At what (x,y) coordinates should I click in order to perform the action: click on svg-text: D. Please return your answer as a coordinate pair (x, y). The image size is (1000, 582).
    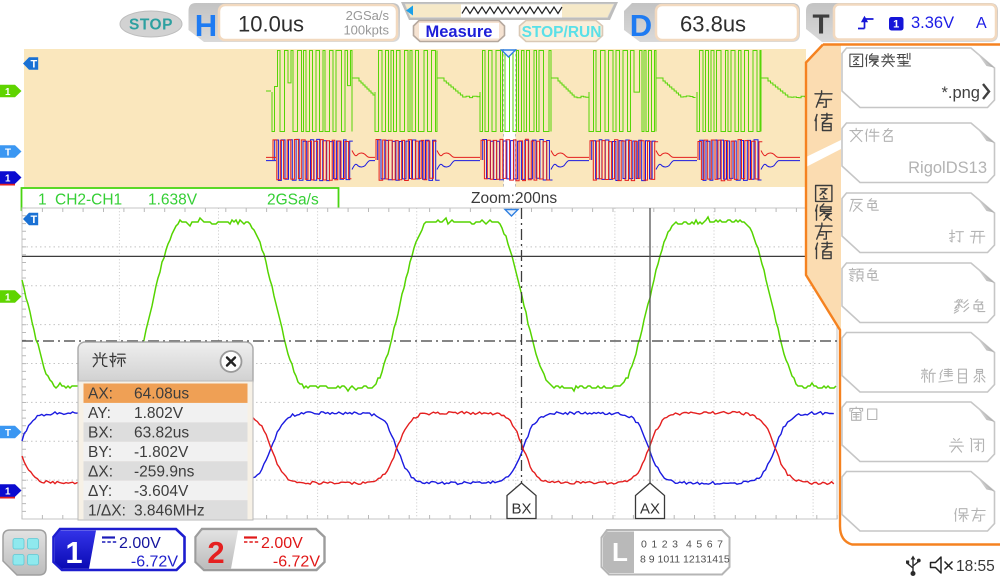
    Looking at the image, I should click on (641, 25).